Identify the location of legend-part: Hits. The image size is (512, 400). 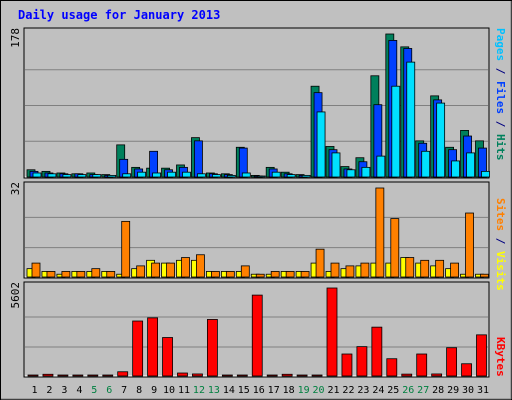
(500, 147).